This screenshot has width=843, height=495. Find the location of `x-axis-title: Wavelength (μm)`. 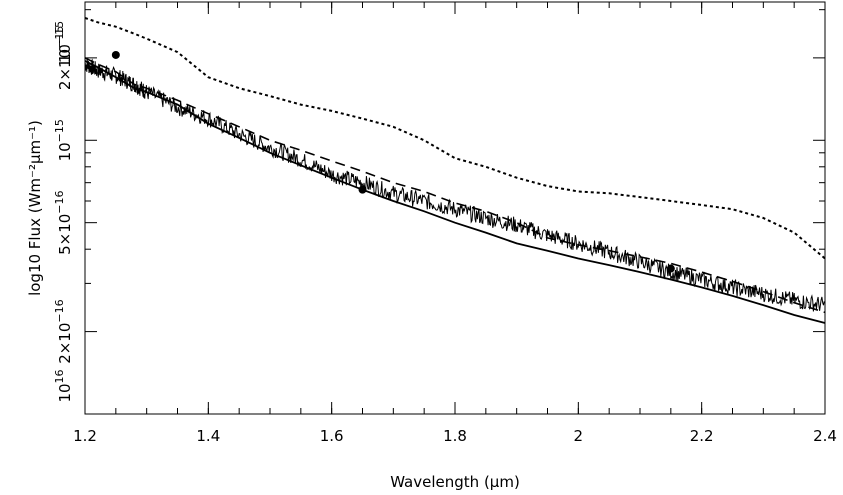

x-axis-title: Wavelength (μm) is located at coordinates (455, 482).